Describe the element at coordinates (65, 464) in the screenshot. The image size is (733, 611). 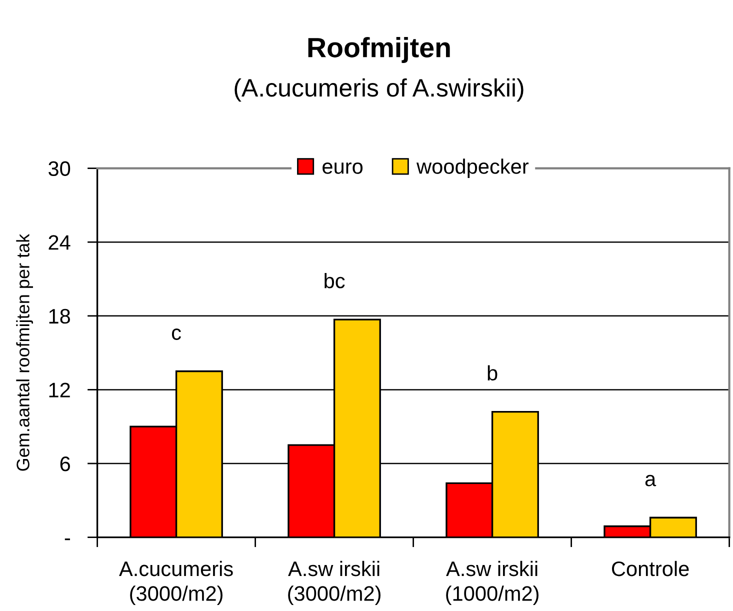
I see `y-tick-label: 6` at that location.